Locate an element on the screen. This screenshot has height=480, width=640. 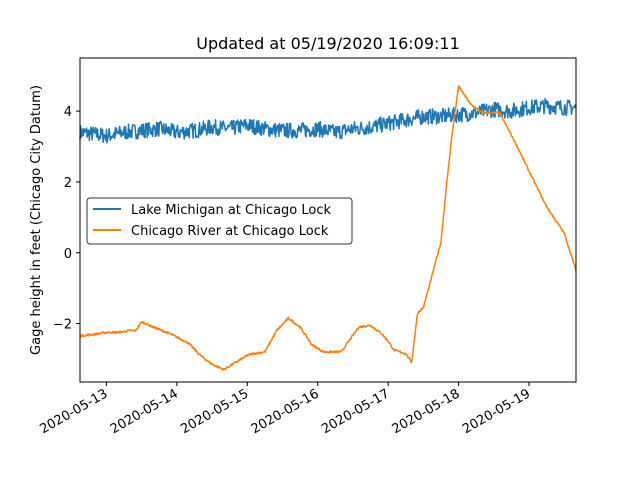
y-tick-label: 0 is located at coordinates (68, 254).